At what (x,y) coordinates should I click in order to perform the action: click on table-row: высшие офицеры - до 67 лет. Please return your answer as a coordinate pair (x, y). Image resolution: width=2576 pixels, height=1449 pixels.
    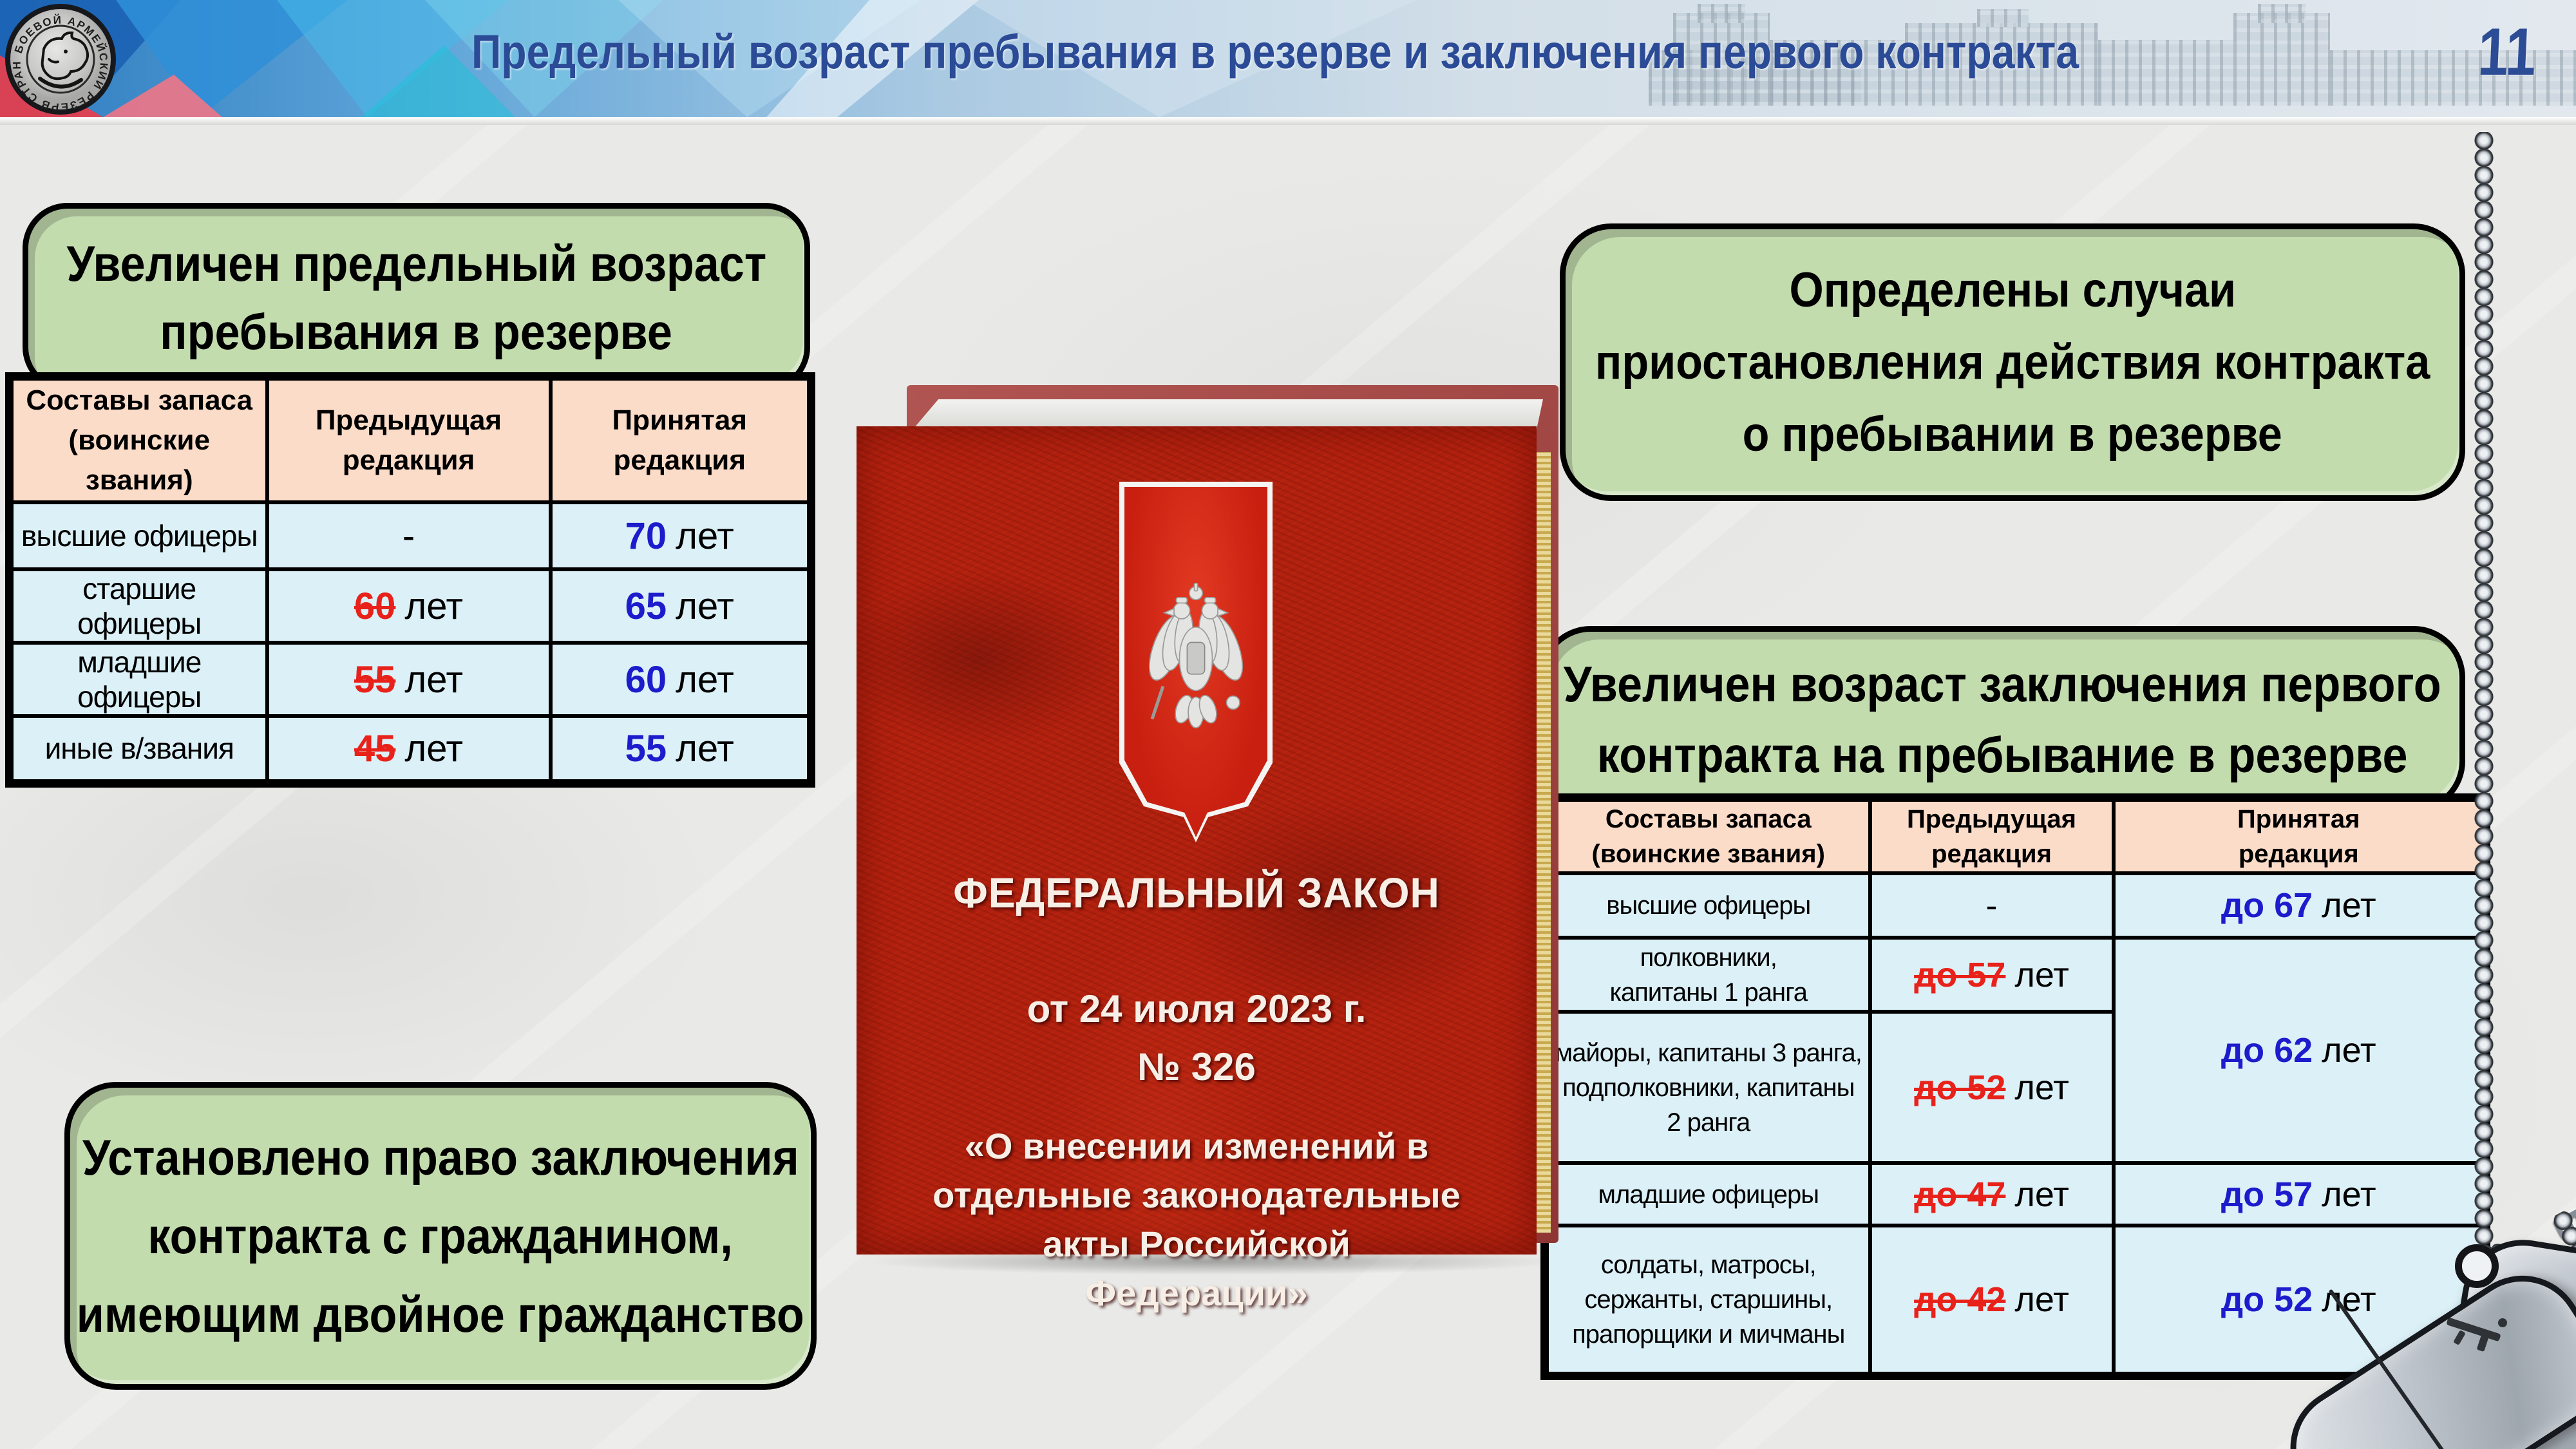
    Looking at the image, I should click on (2015, 906).